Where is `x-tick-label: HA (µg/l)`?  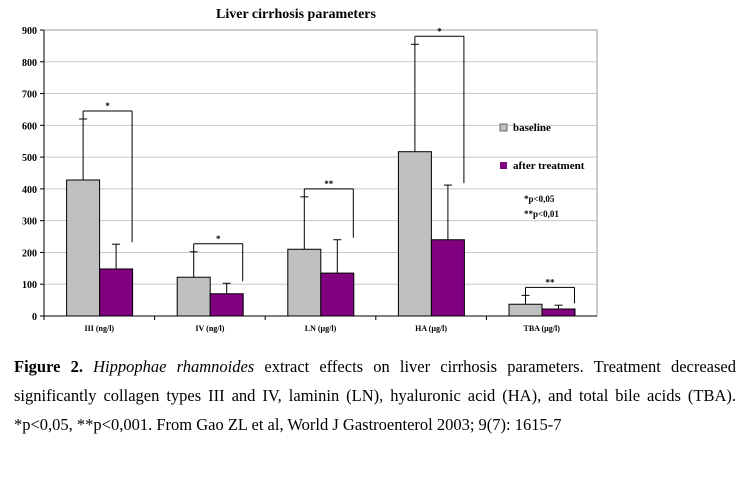
x-tick-label: HA (µg/l) is located at coordinates (431, 328).